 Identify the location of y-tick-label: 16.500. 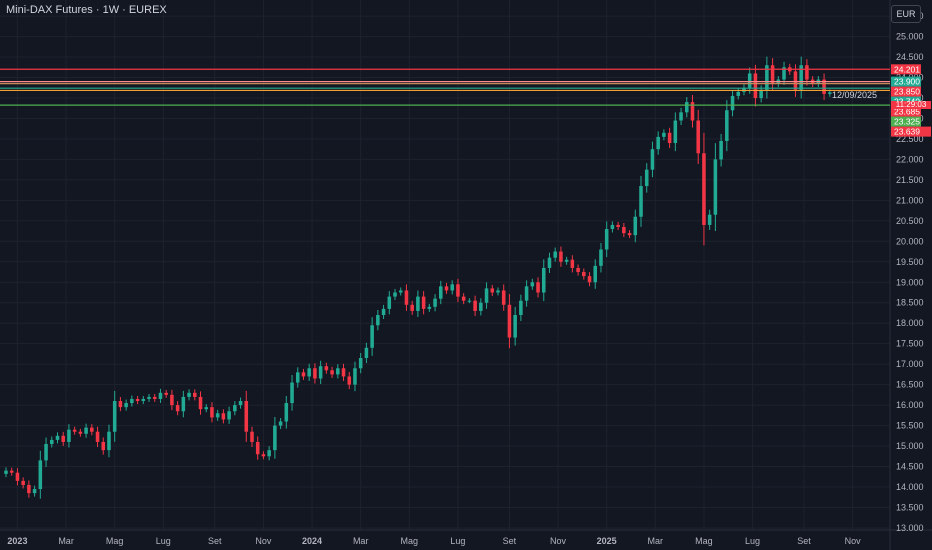
(910, 385).